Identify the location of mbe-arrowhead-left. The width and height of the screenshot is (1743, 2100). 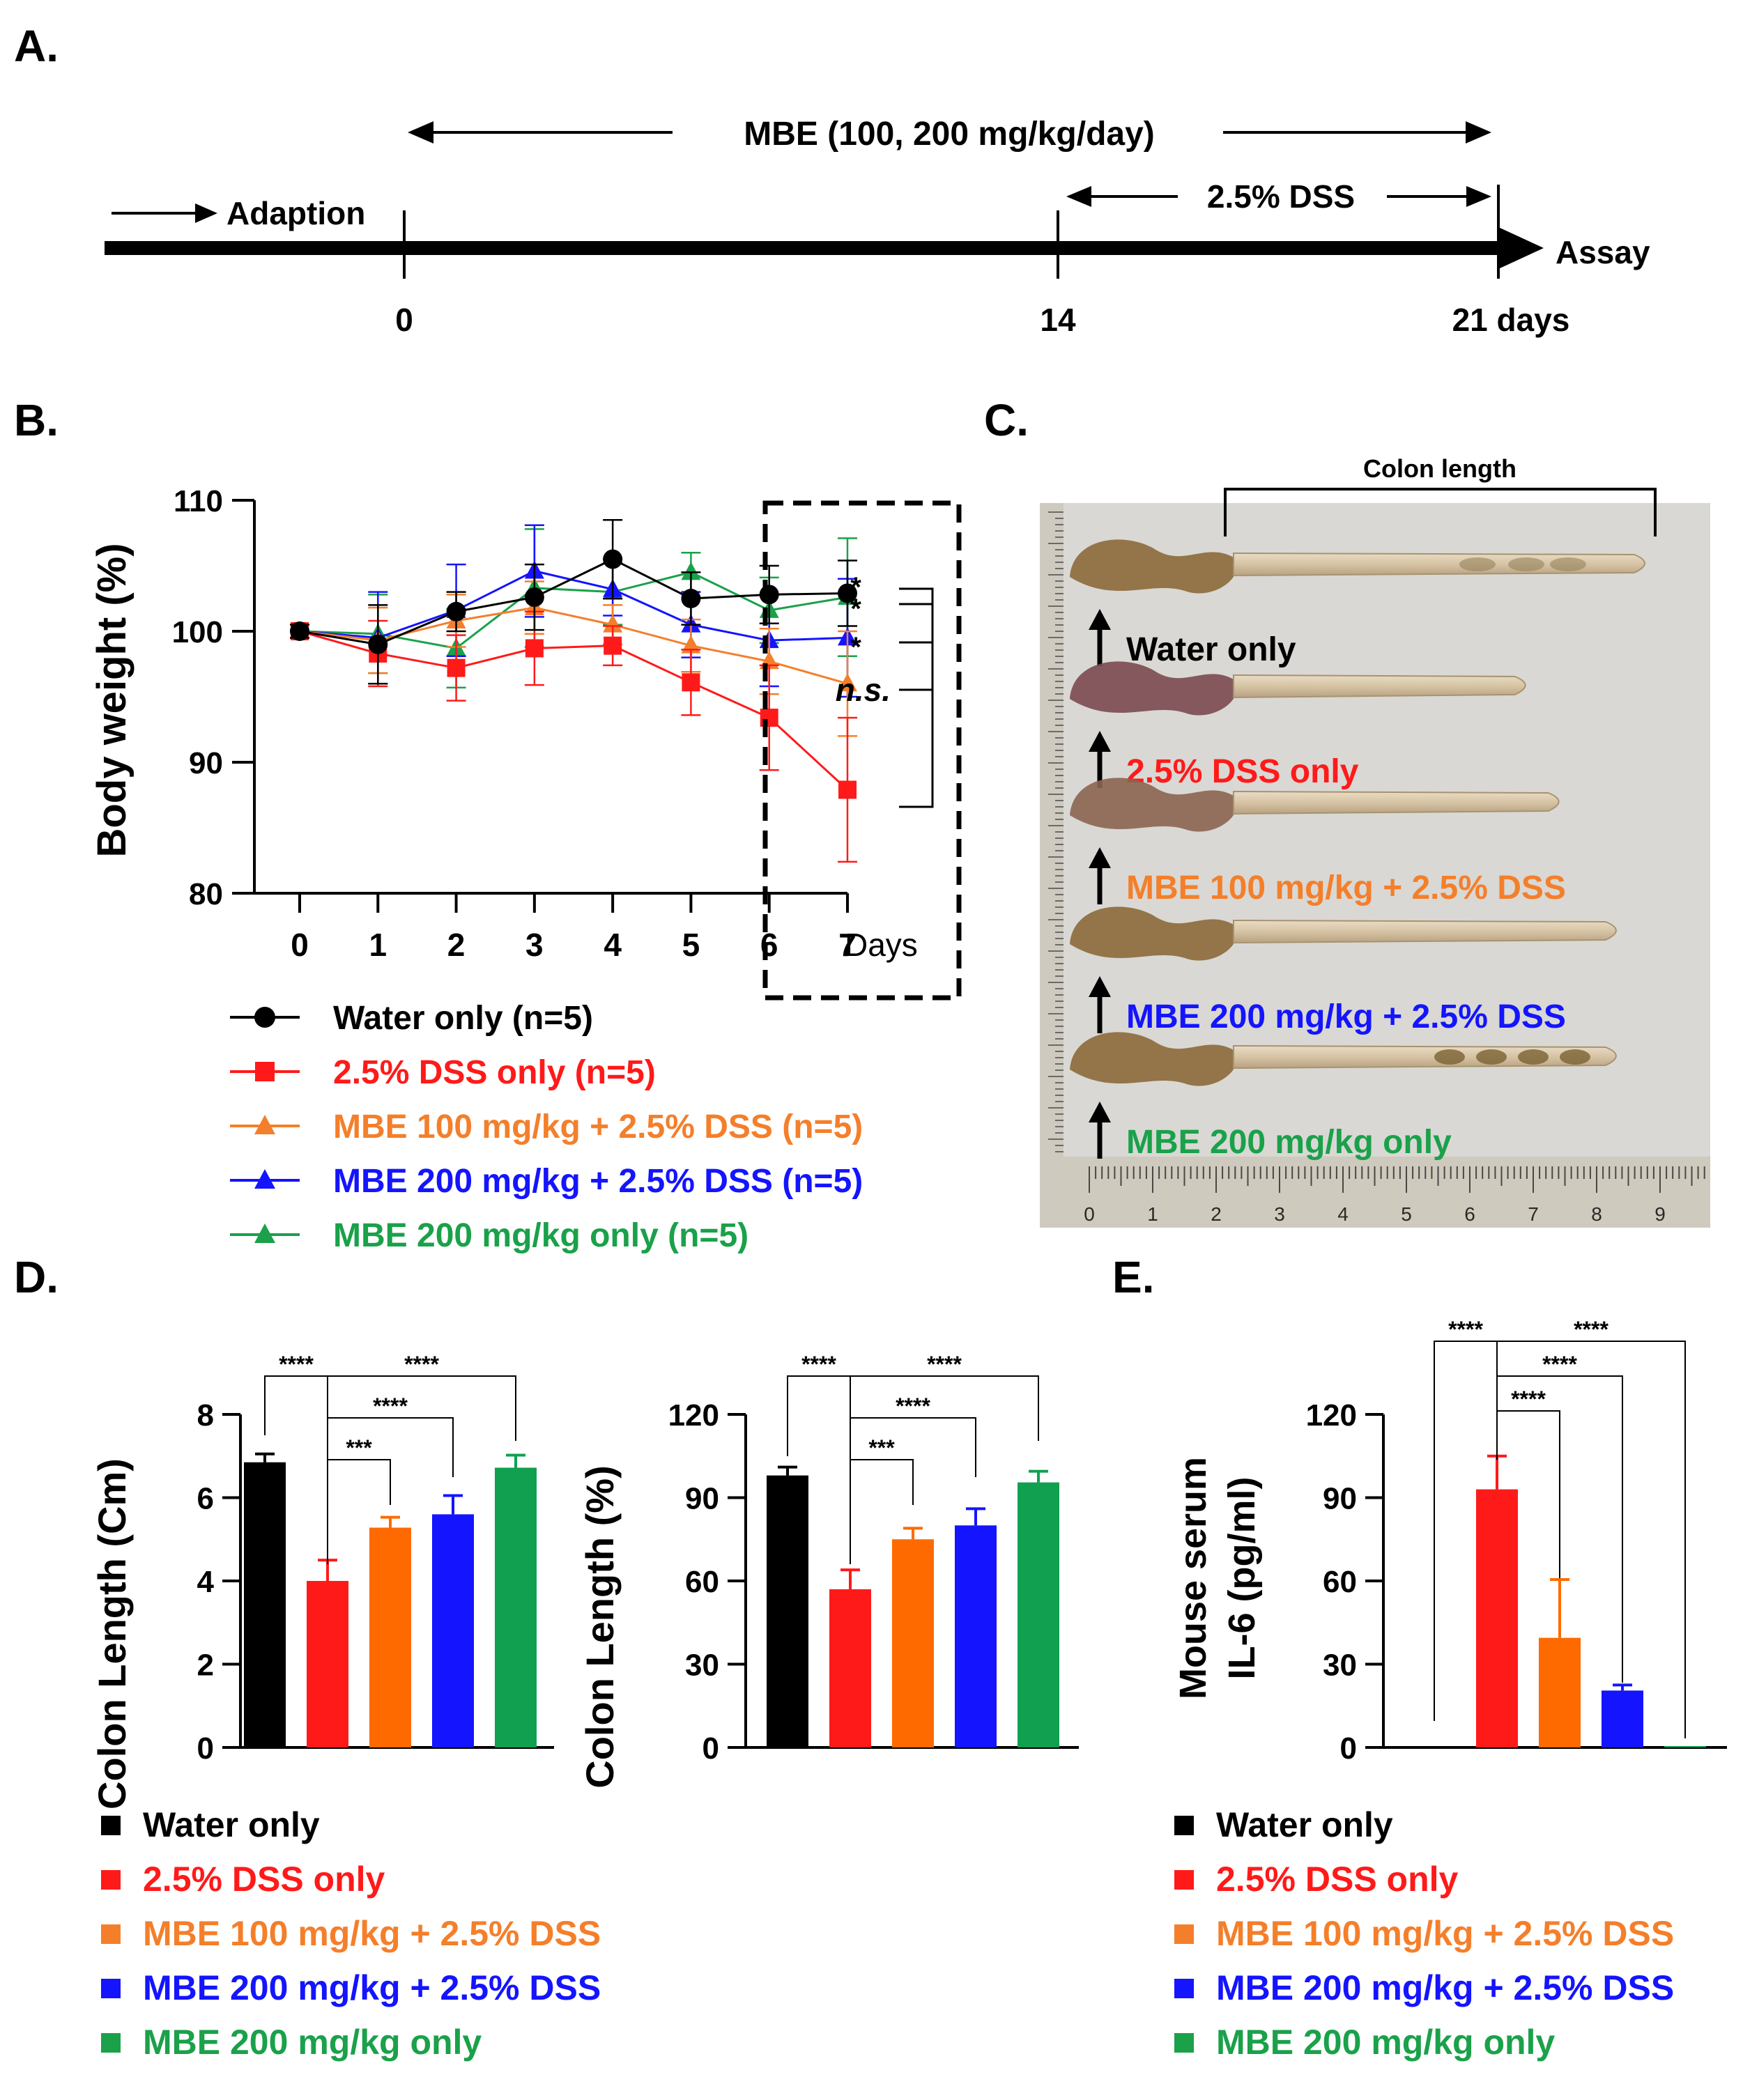
(420, 132).